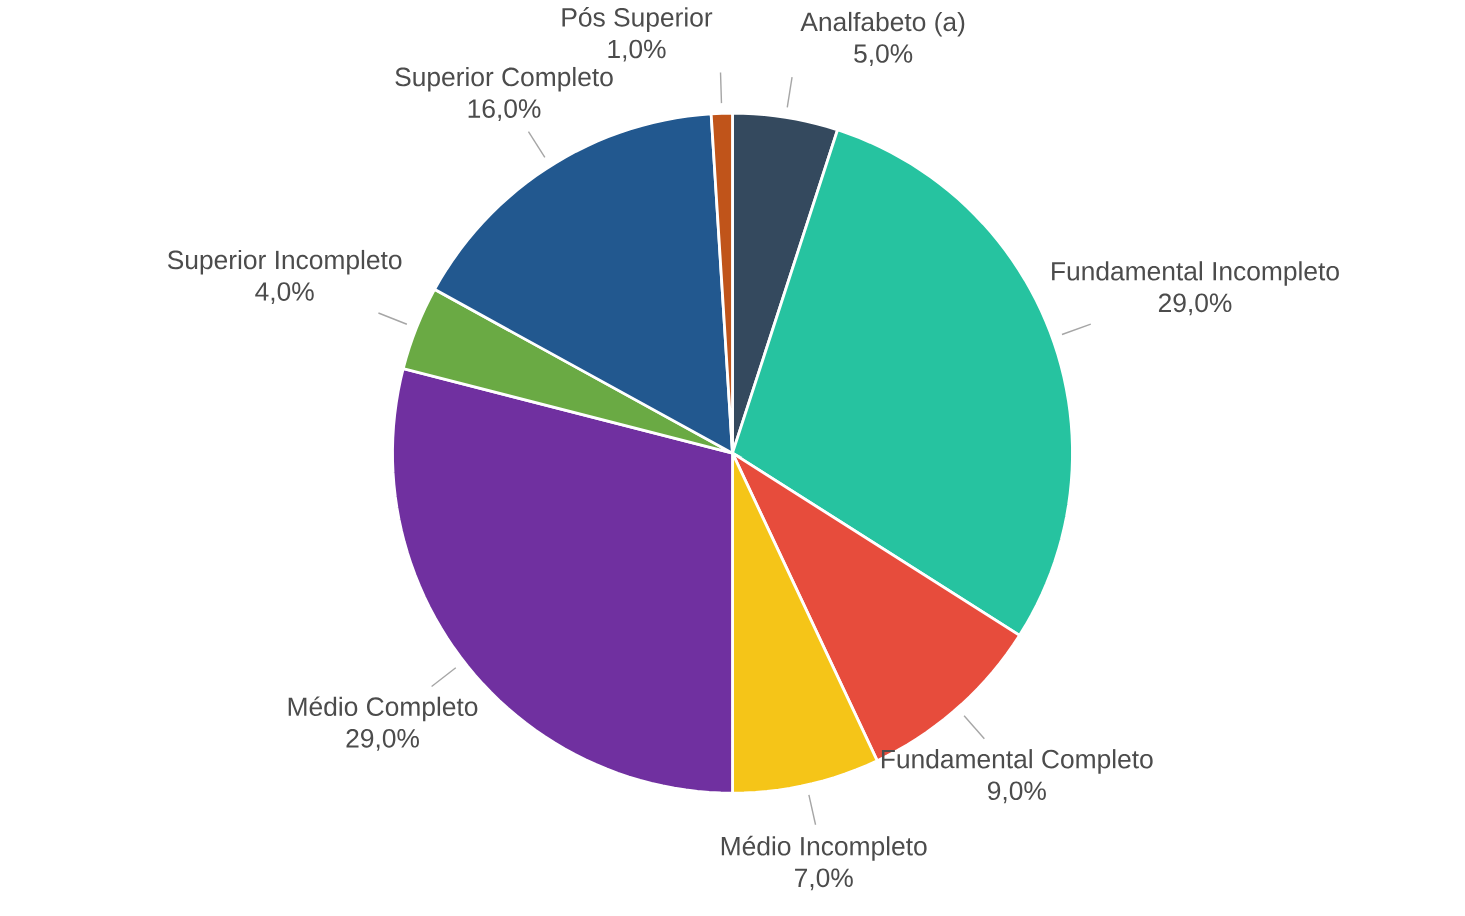  I want to click on slice-label: Superior Completo, so click(504, 79).